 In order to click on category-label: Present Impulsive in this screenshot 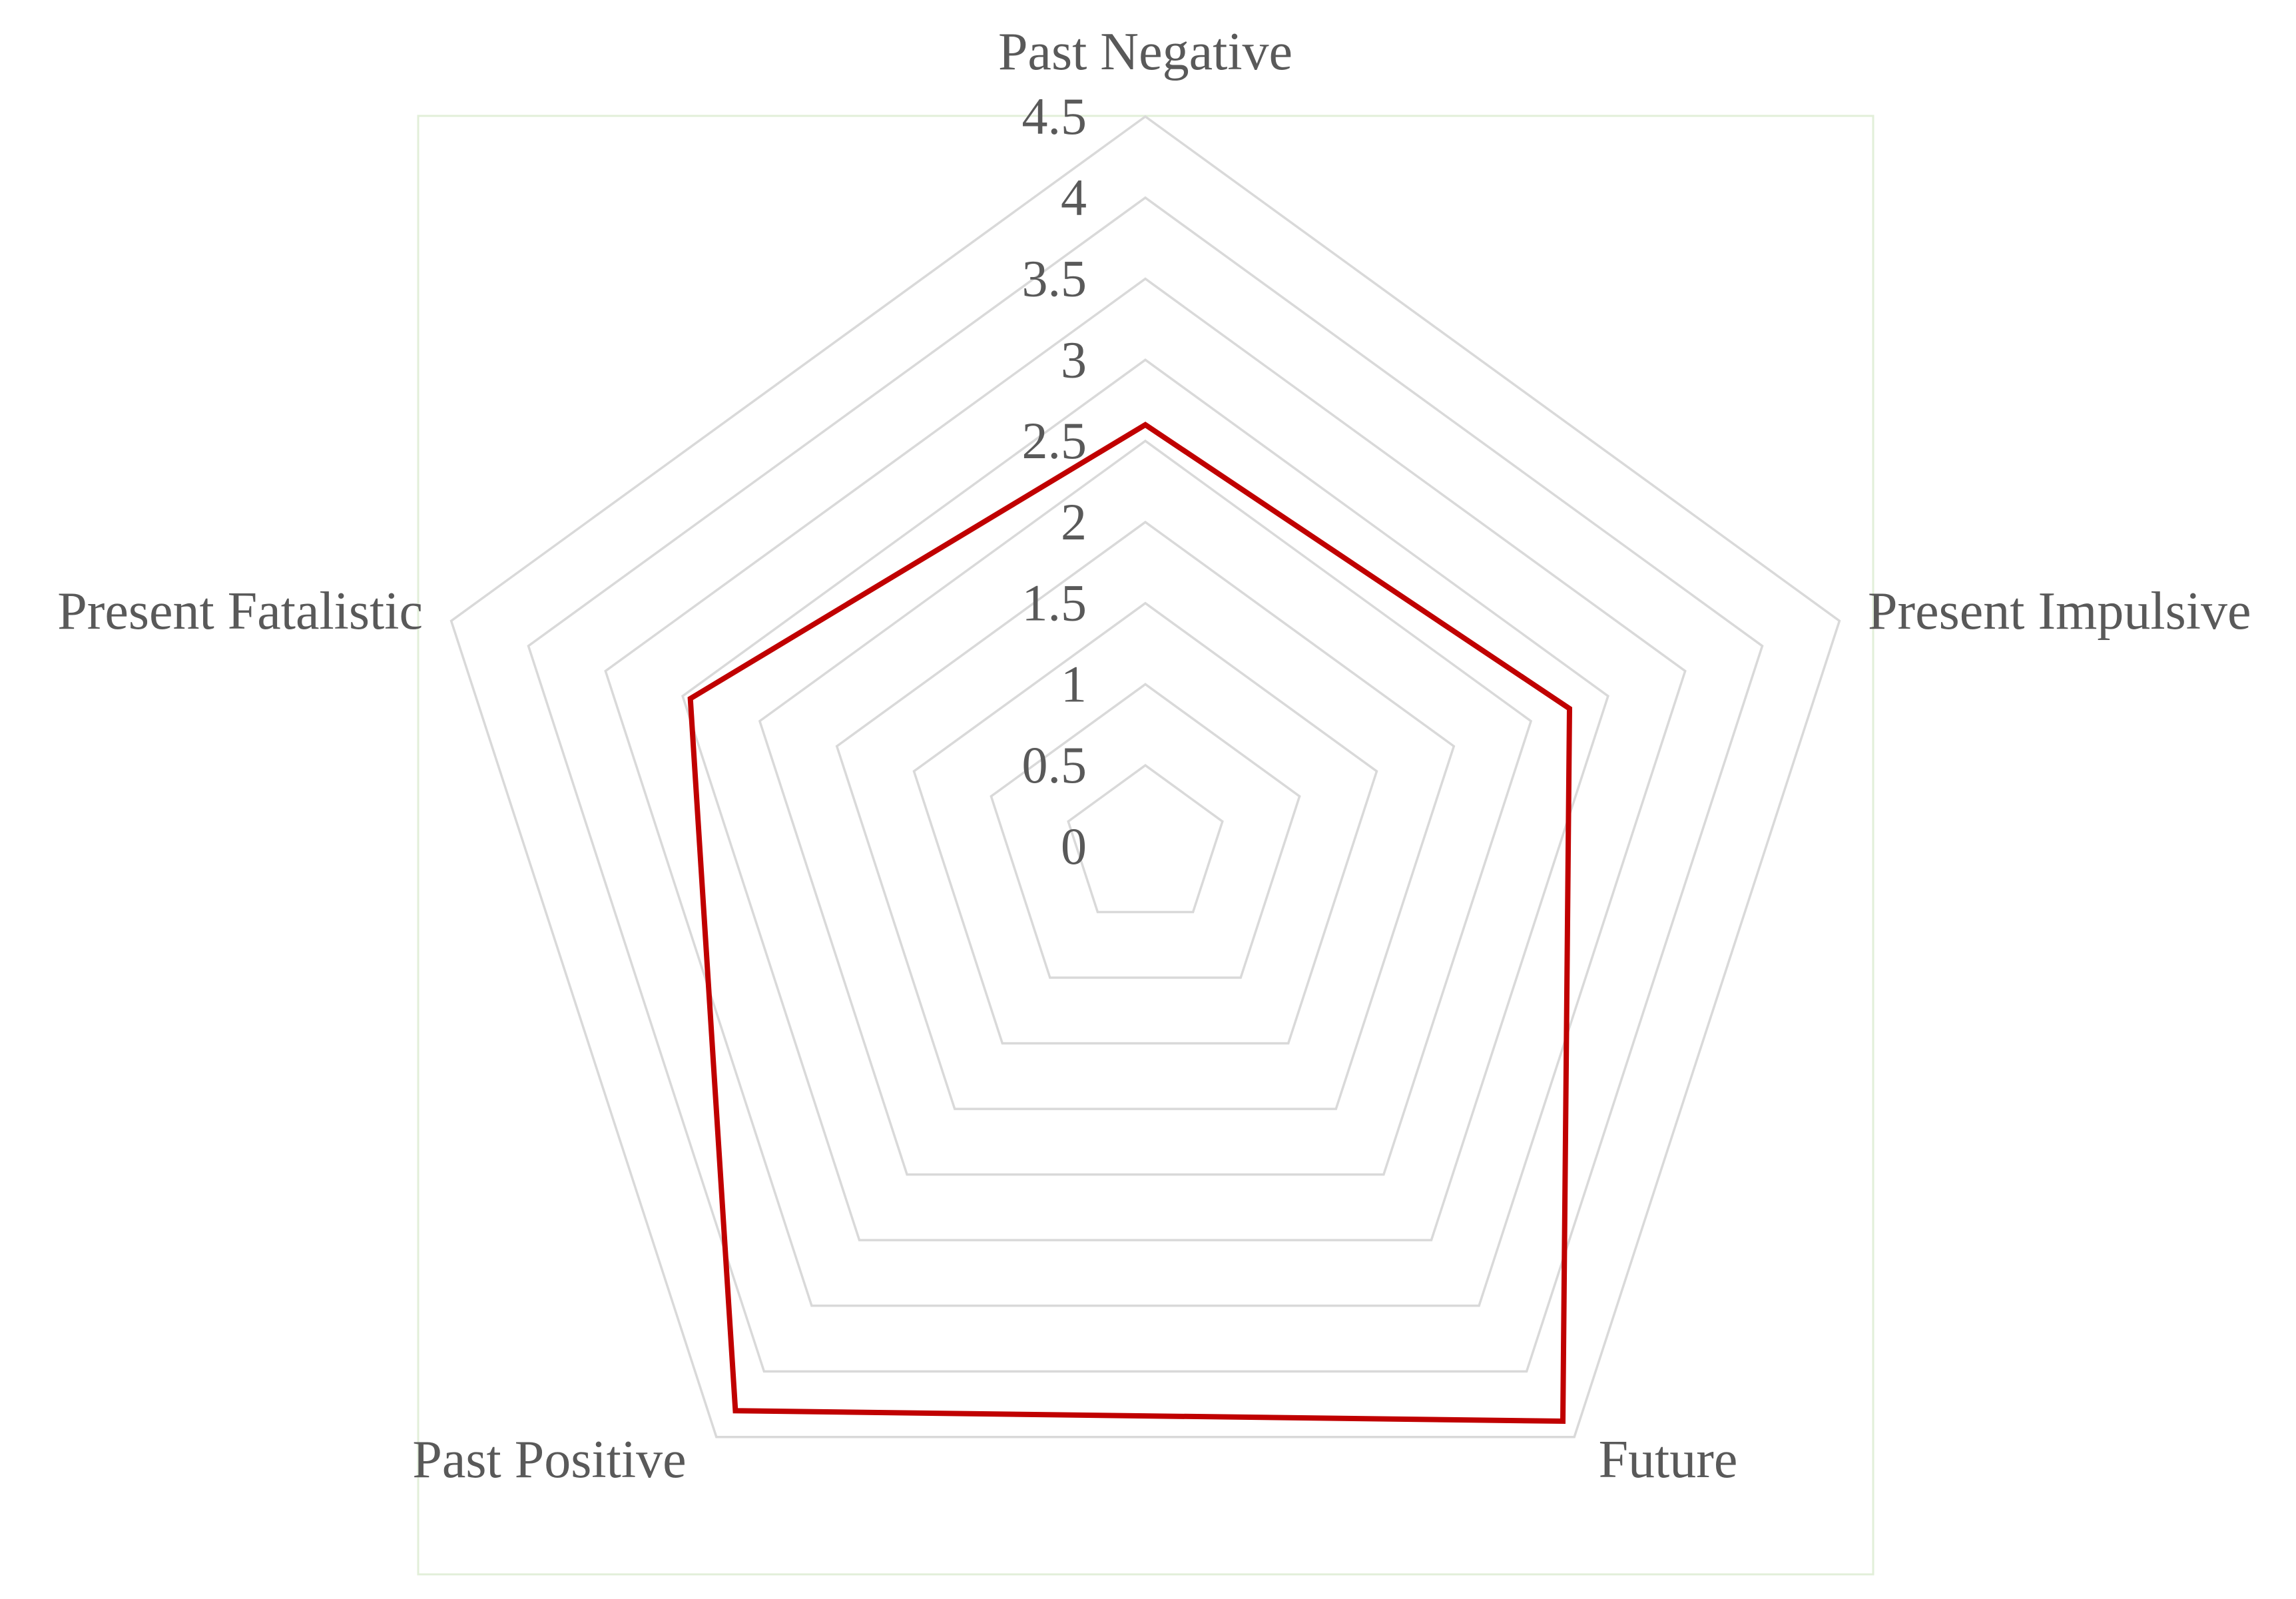, I will do `click(2059, 612)`.